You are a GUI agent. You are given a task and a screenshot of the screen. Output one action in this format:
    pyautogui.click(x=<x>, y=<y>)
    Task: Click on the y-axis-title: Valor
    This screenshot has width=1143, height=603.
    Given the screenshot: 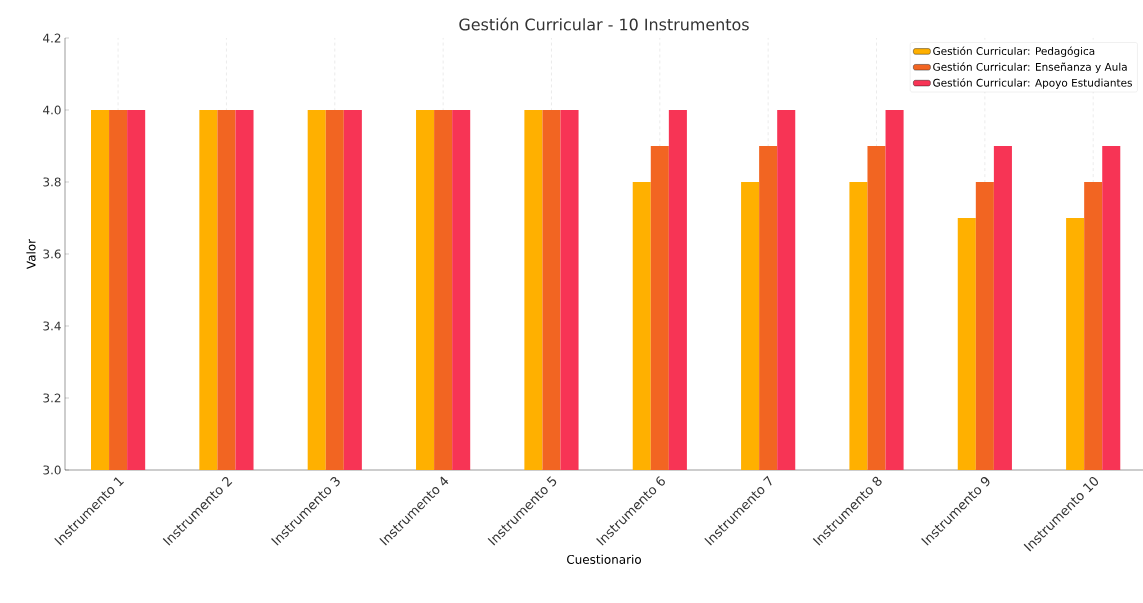 What is the action you would take?
    pyautogui.click(x=31, y=253)
    